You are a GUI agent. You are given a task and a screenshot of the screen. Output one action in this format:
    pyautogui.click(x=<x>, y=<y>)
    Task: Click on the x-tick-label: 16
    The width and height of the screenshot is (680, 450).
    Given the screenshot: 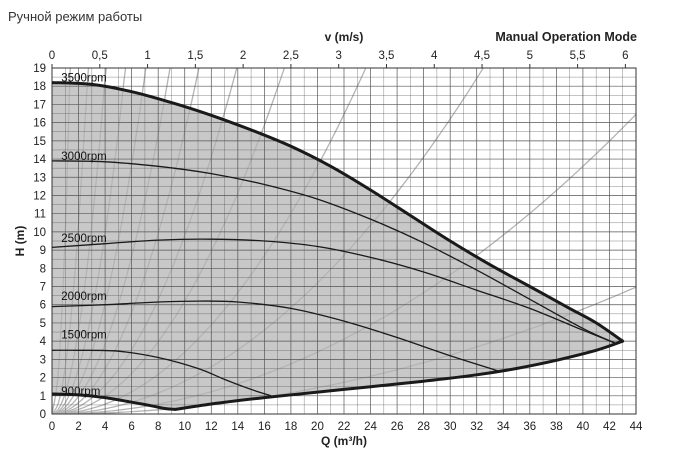 What is the action you would take?
    pyautogui.click(x=264, y=427)
    